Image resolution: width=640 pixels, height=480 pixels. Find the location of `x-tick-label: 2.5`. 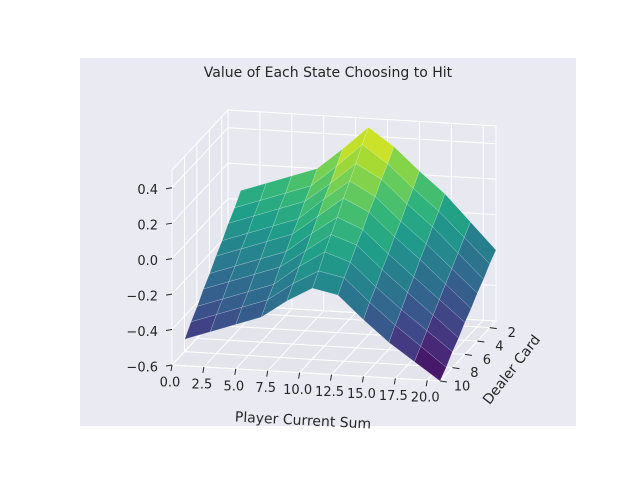

x-tick-label: 2.5 is located at coordinates (202, 384).